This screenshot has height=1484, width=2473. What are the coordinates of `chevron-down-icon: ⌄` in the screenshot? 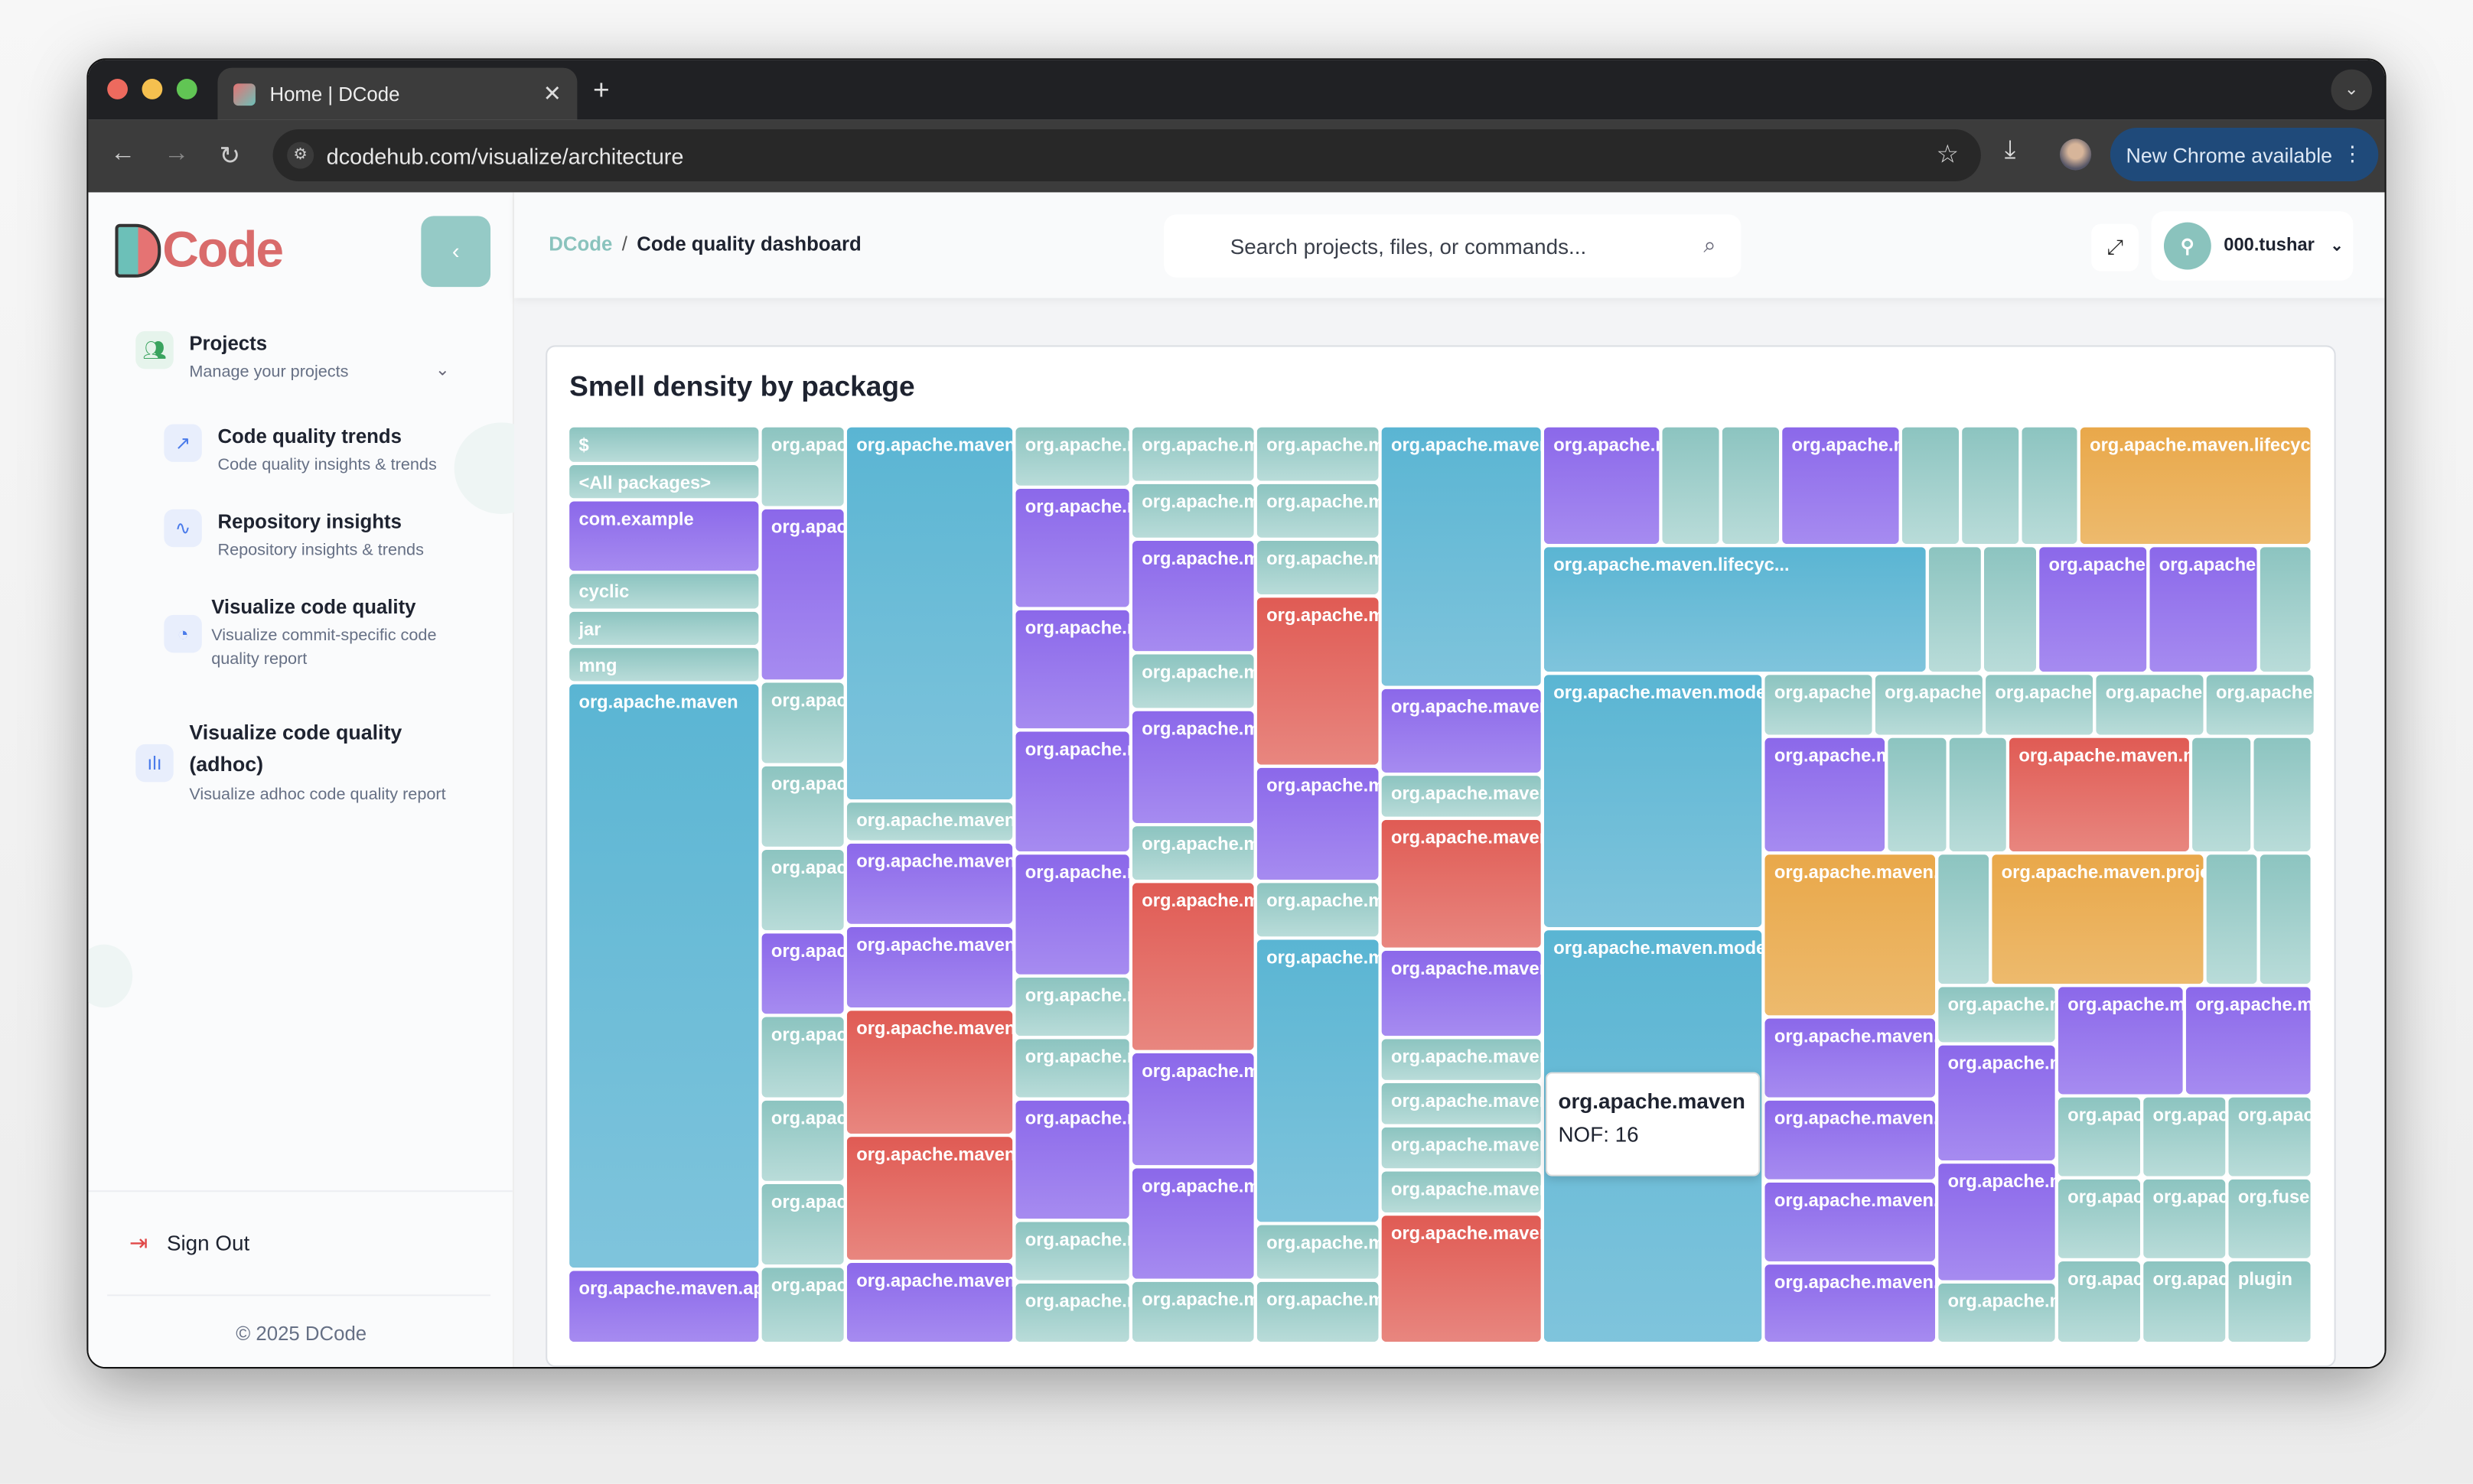 It's located at (443, 370).